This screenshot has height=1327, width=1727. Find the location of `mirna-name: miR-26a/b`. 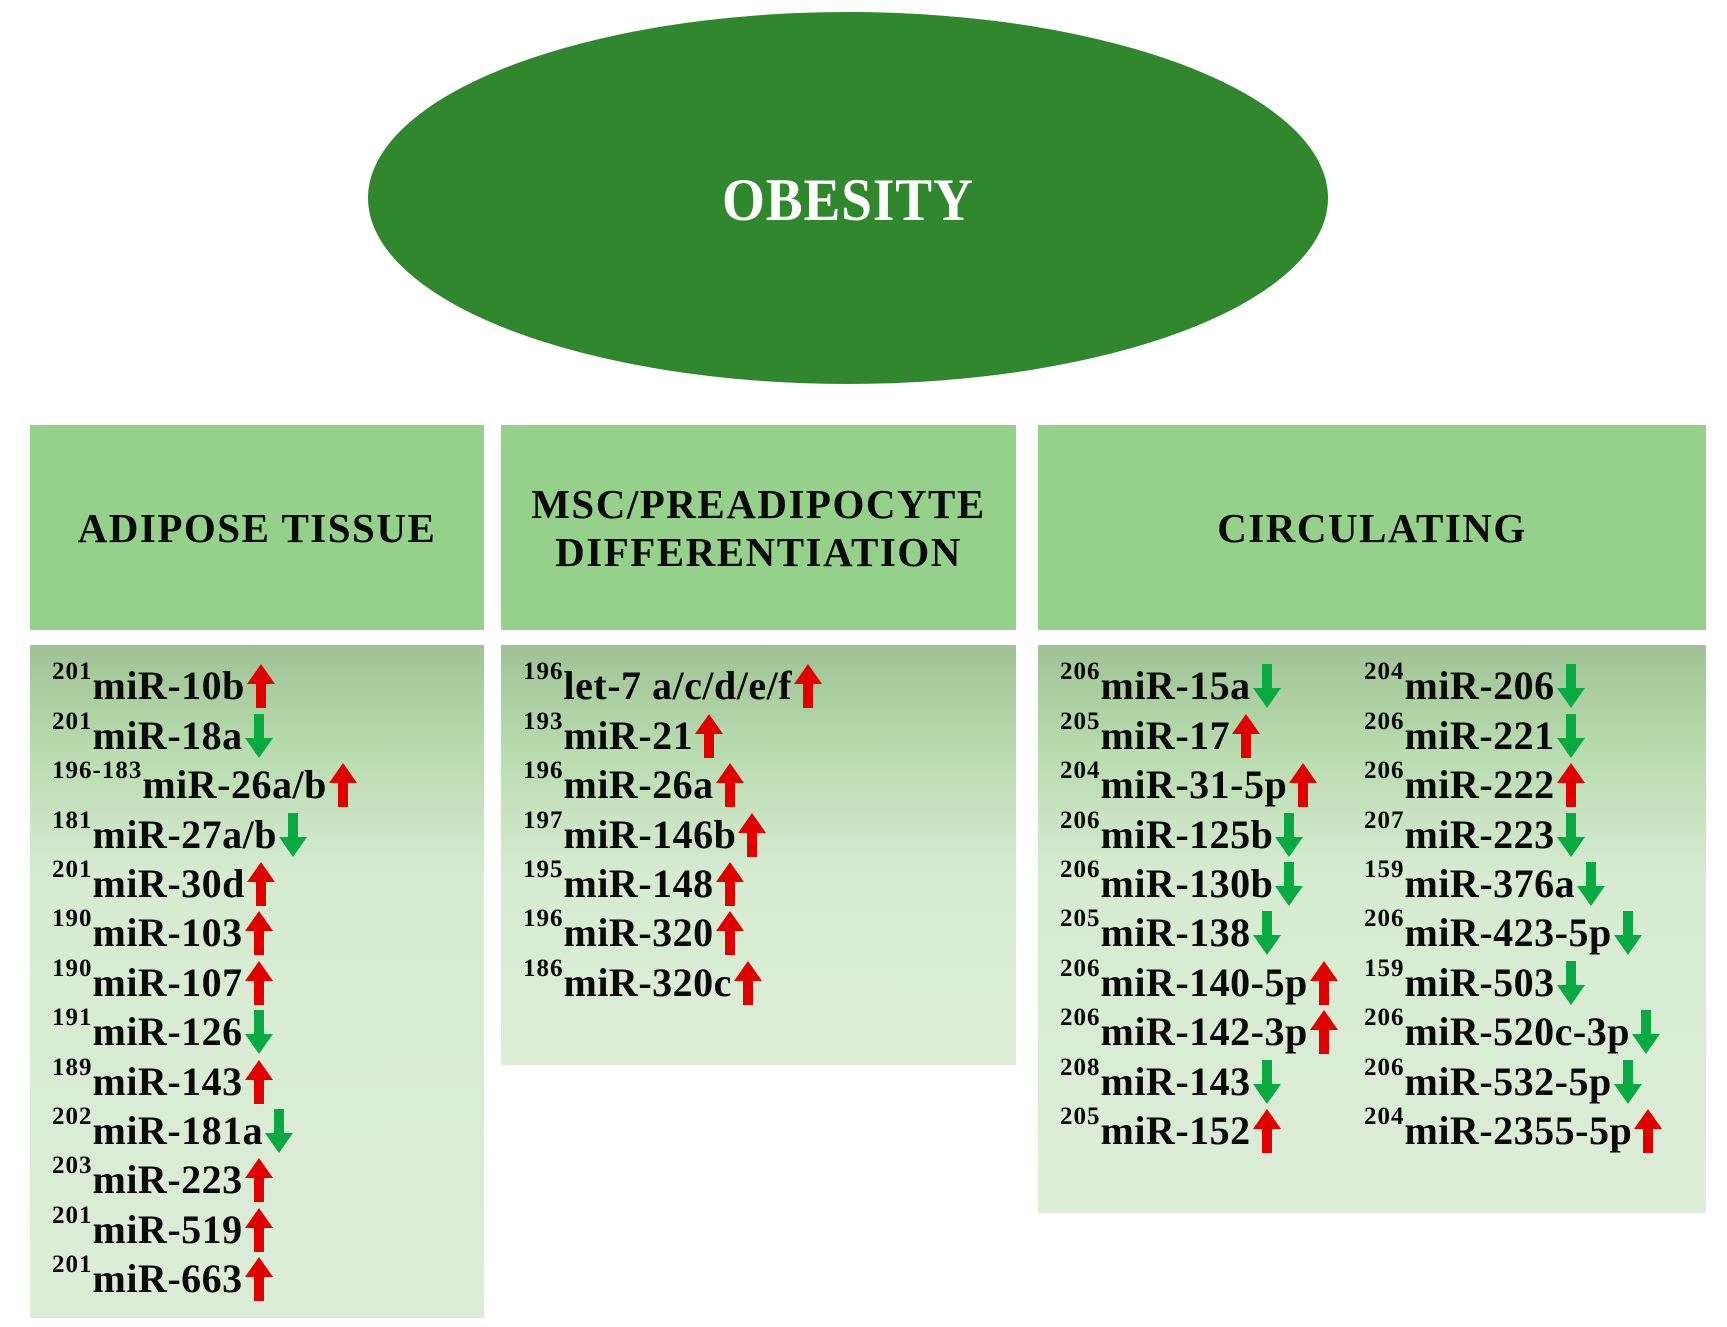

mirna-name: miR-26a/b is located at coordinates (234, 785).